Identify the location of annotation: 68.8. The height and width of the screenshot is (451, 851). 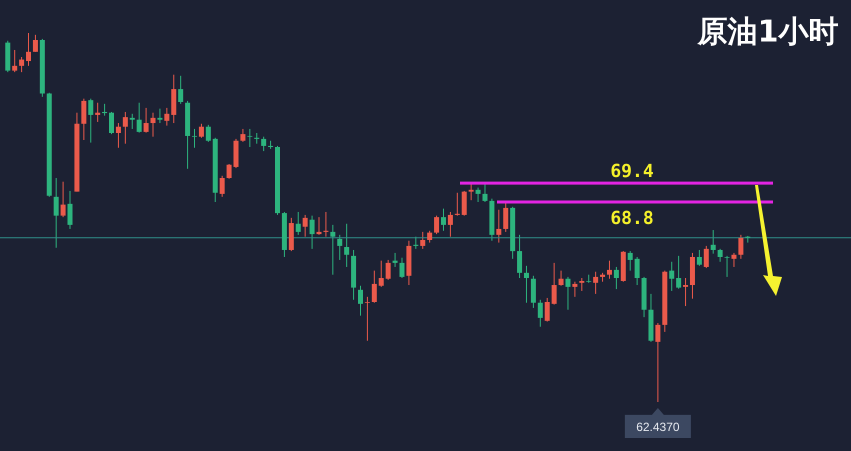
(632, 218).